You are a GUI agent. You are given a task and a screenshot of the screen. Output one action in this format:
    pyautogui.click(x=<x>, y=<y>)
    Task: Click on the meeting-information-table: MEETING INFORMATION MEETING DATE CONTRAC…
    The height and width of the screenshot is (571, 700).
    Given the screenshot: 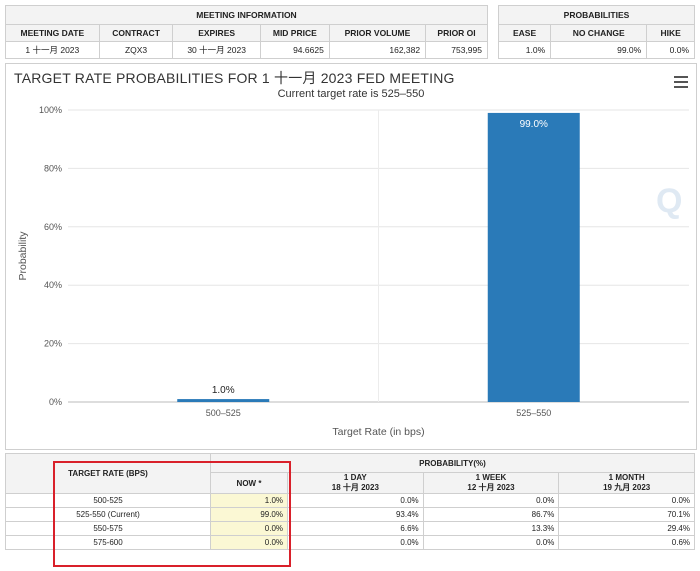 What is the action you would take?
    pyautogui.click(x=246, y=32)
    